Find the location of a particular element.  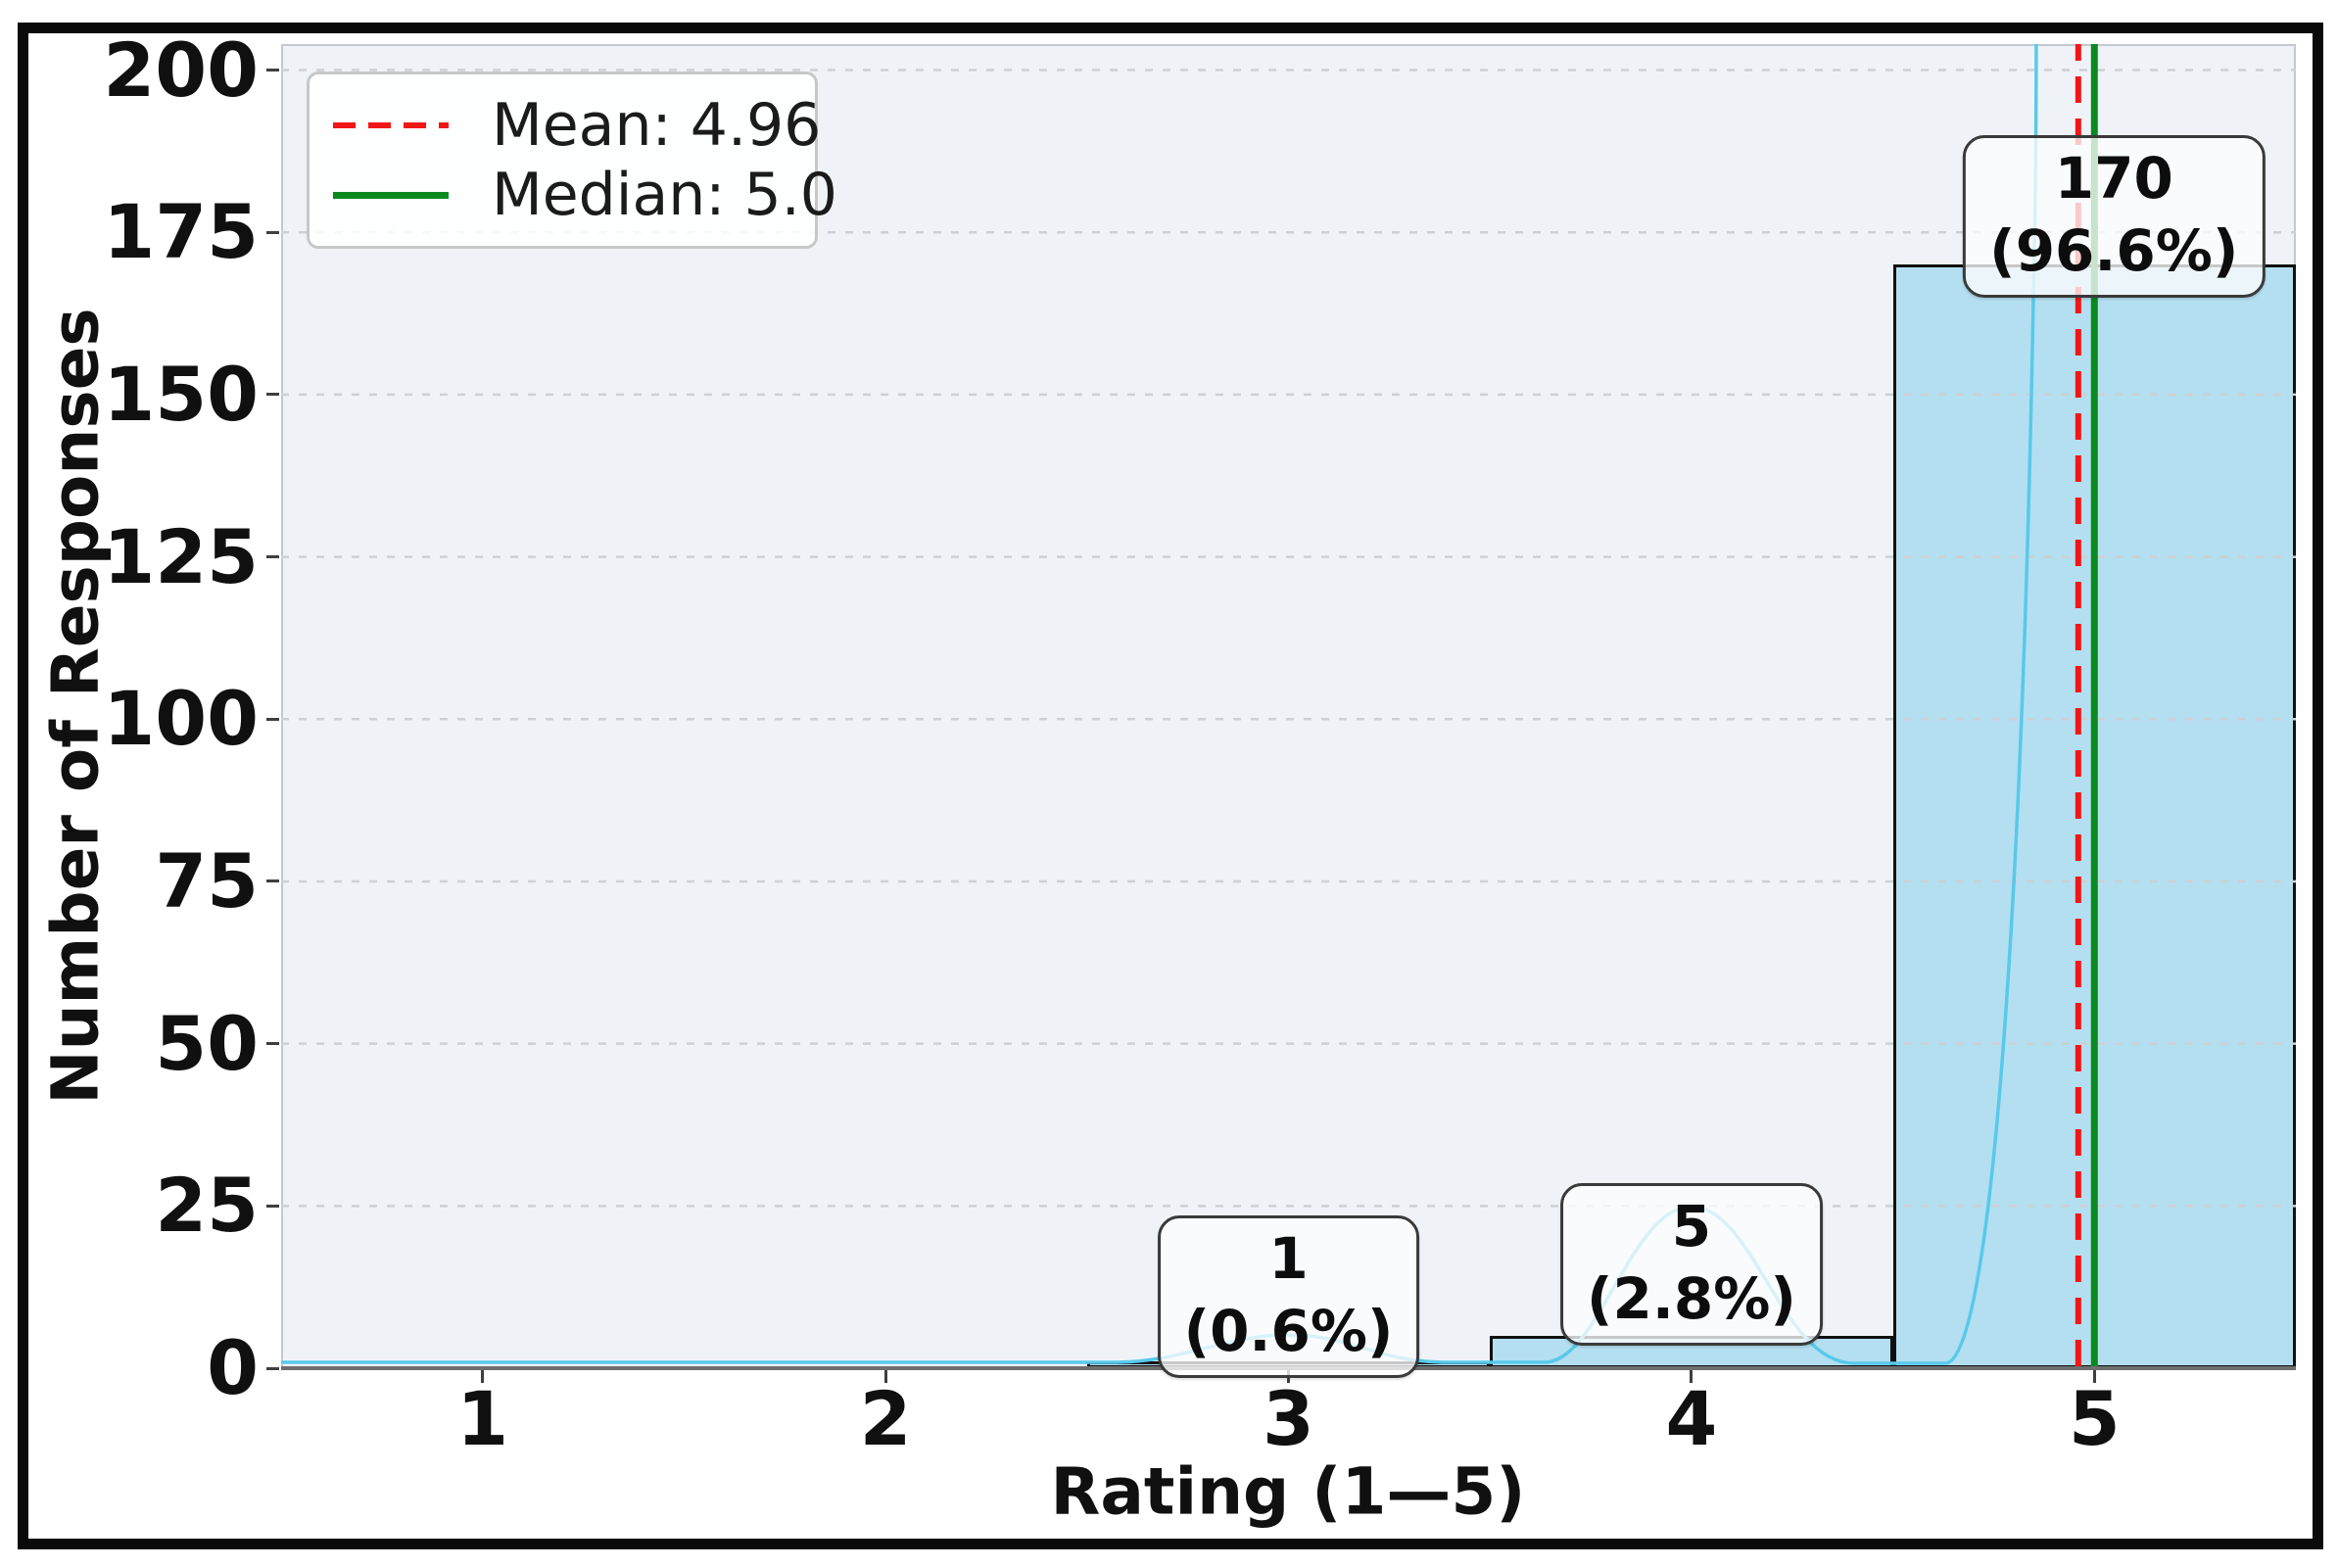

y-axis-label: Number of Responses is located at coordinates (75, 707).